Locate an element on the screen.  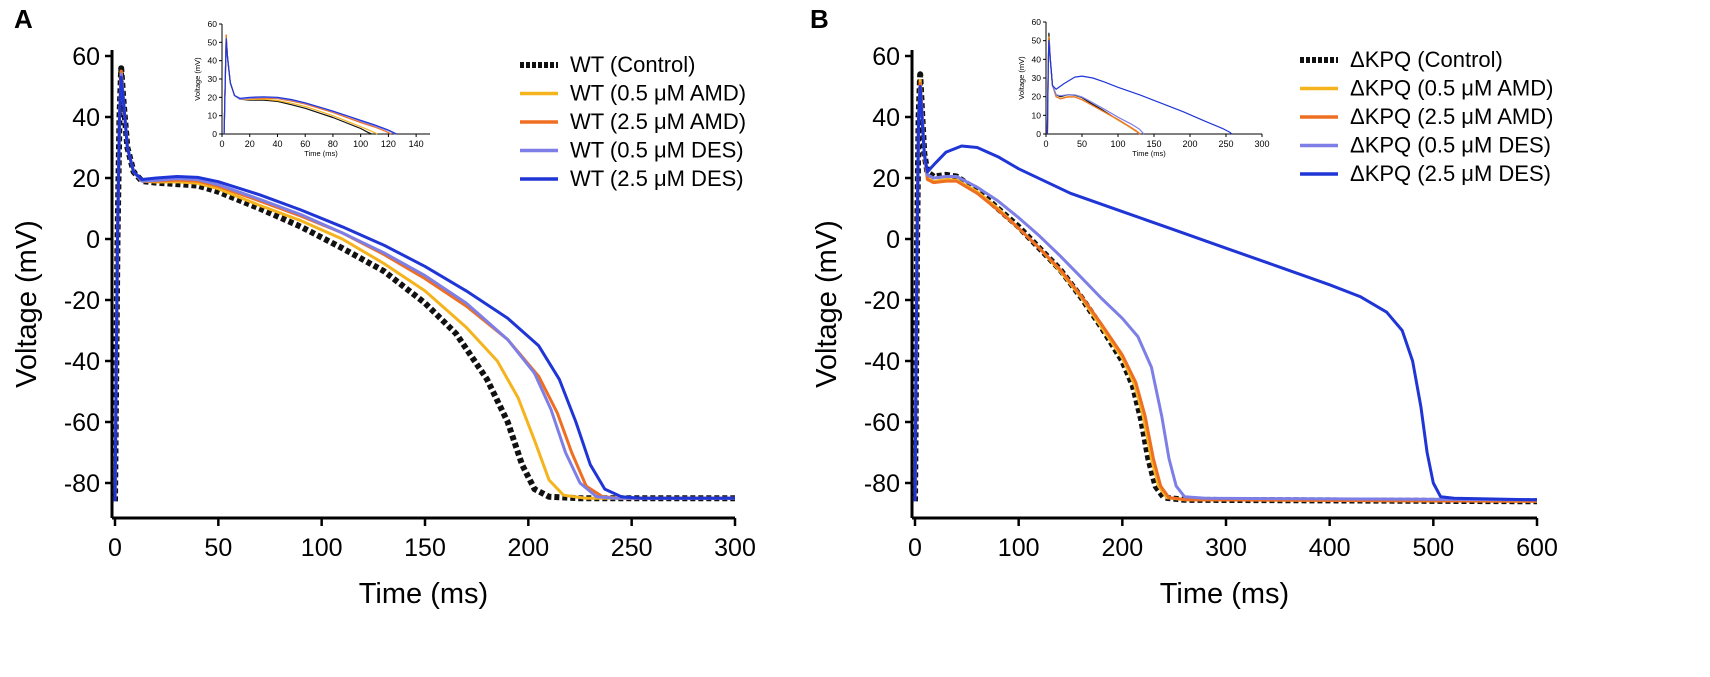
inset-x-tick-label: 80 is located at coordinates (333, 144).